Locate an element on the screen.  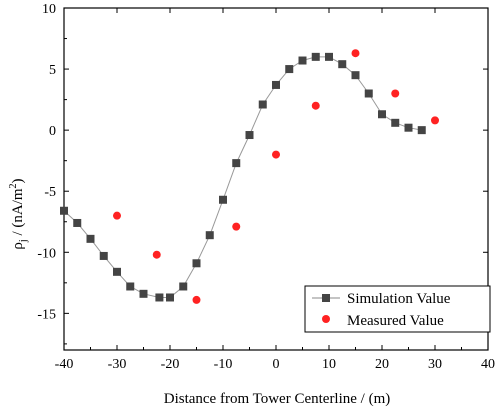
legend-meas-label: Measured Value is located at coordinates (395, 321).